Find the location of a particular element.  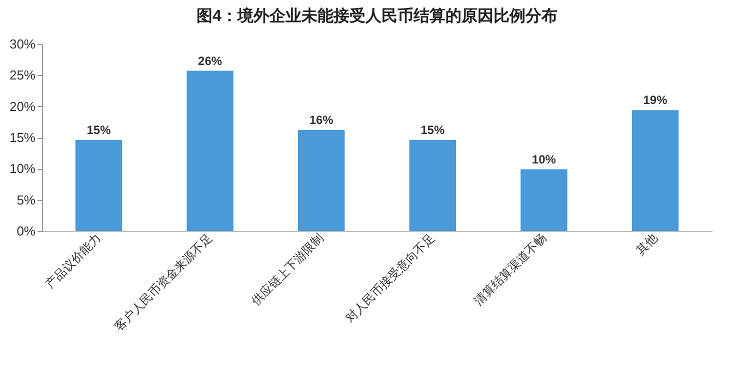

data-label: 26% is located at coordinates (210, 61).